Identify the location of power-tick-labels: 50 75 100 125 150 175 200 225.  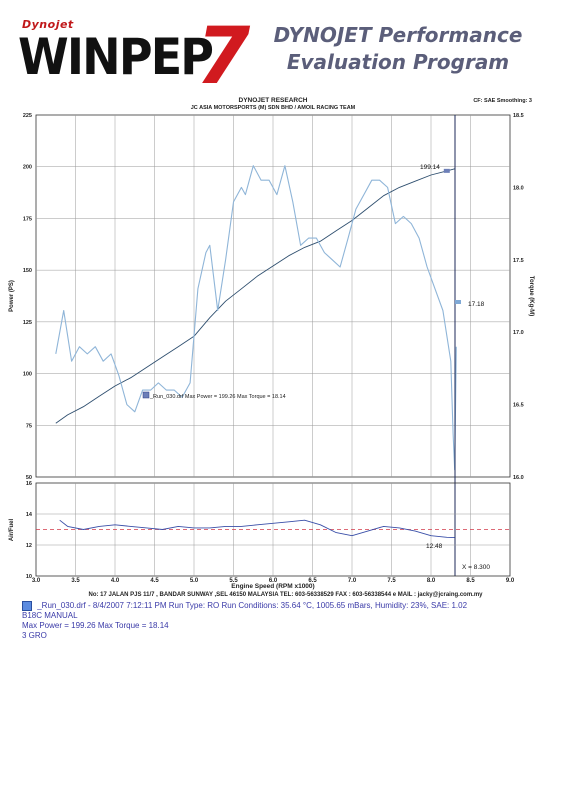
(27, 297).